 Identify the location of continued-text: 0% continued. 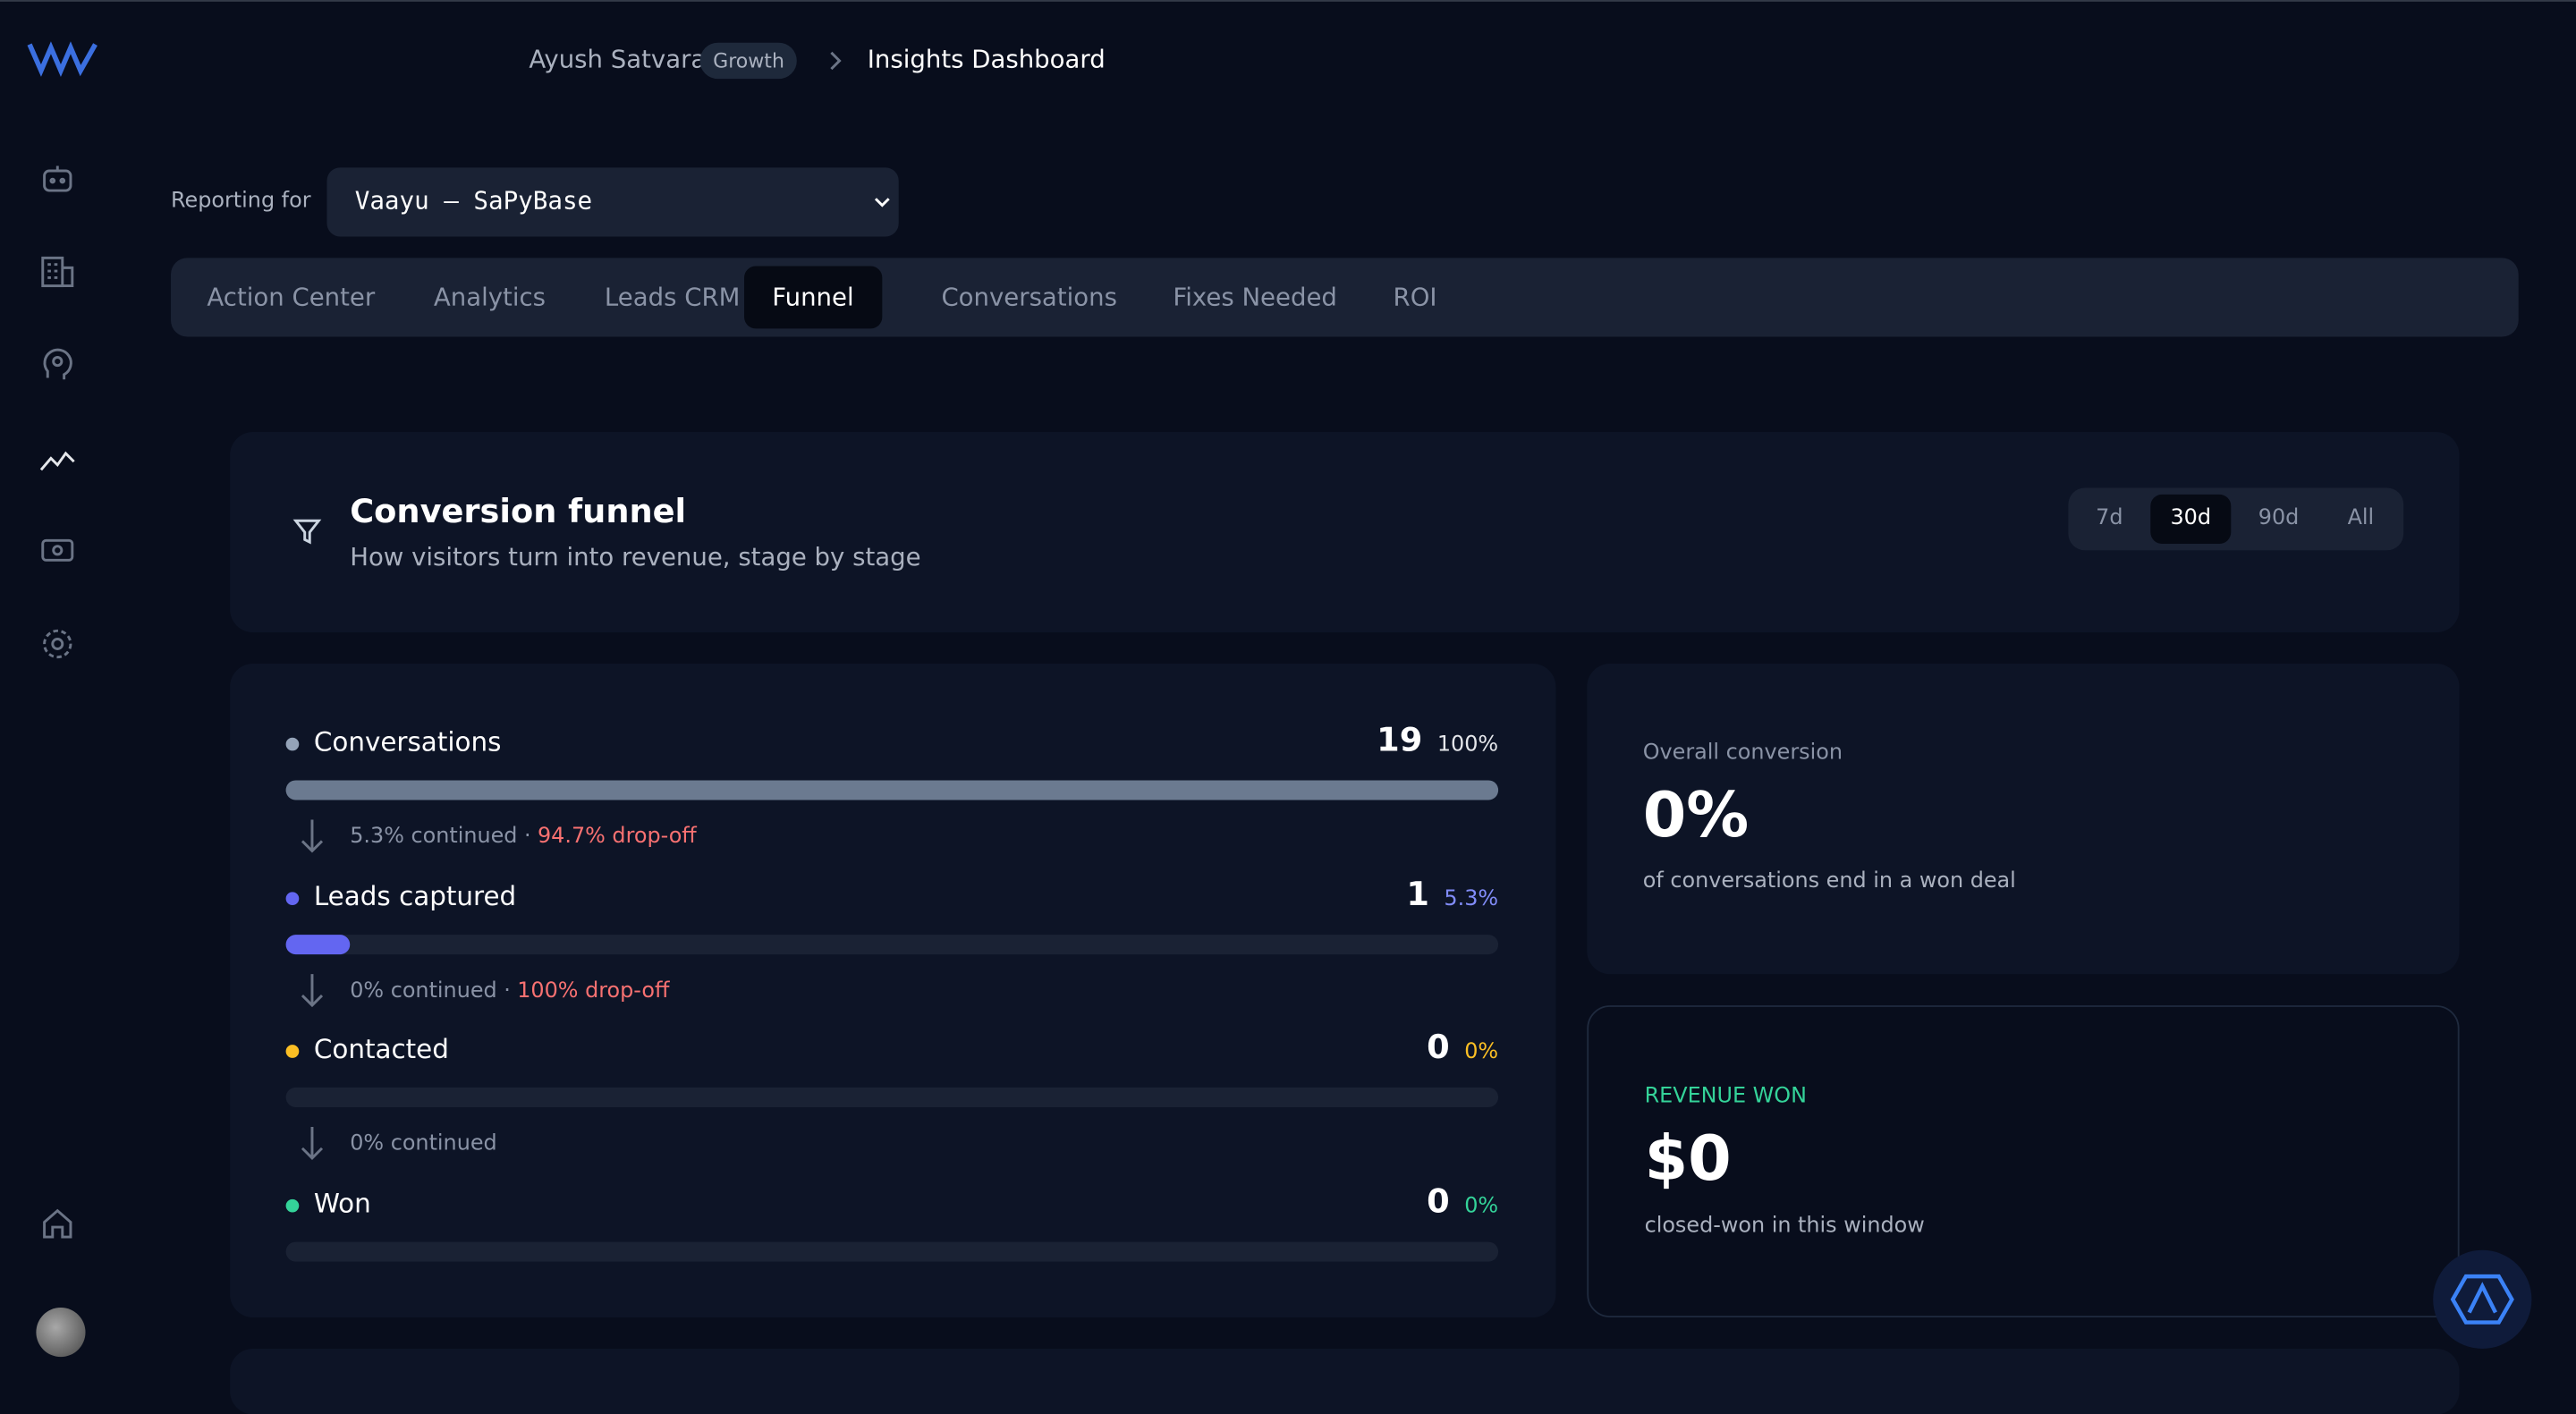
(423, 1144).